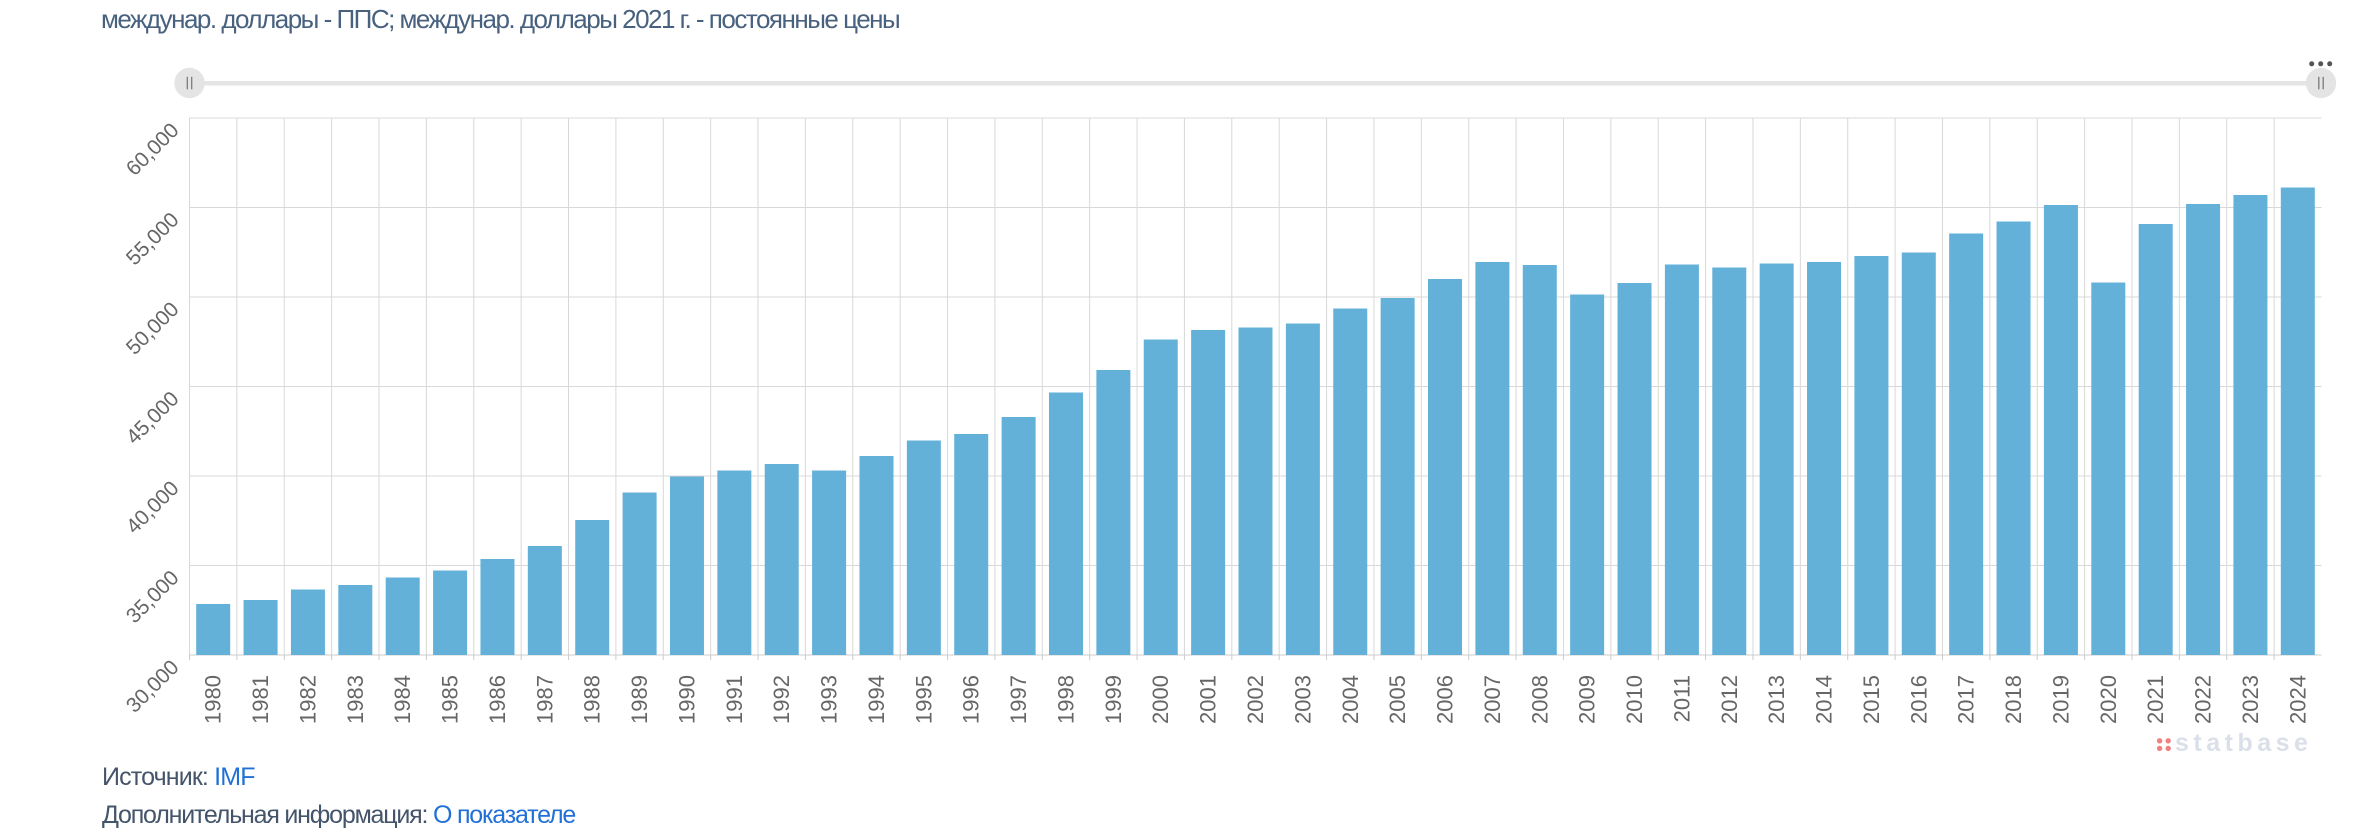 The height and width of the screenshot is (838, 2360). I want to click on svg-text: 2023, so click(2250, 699).